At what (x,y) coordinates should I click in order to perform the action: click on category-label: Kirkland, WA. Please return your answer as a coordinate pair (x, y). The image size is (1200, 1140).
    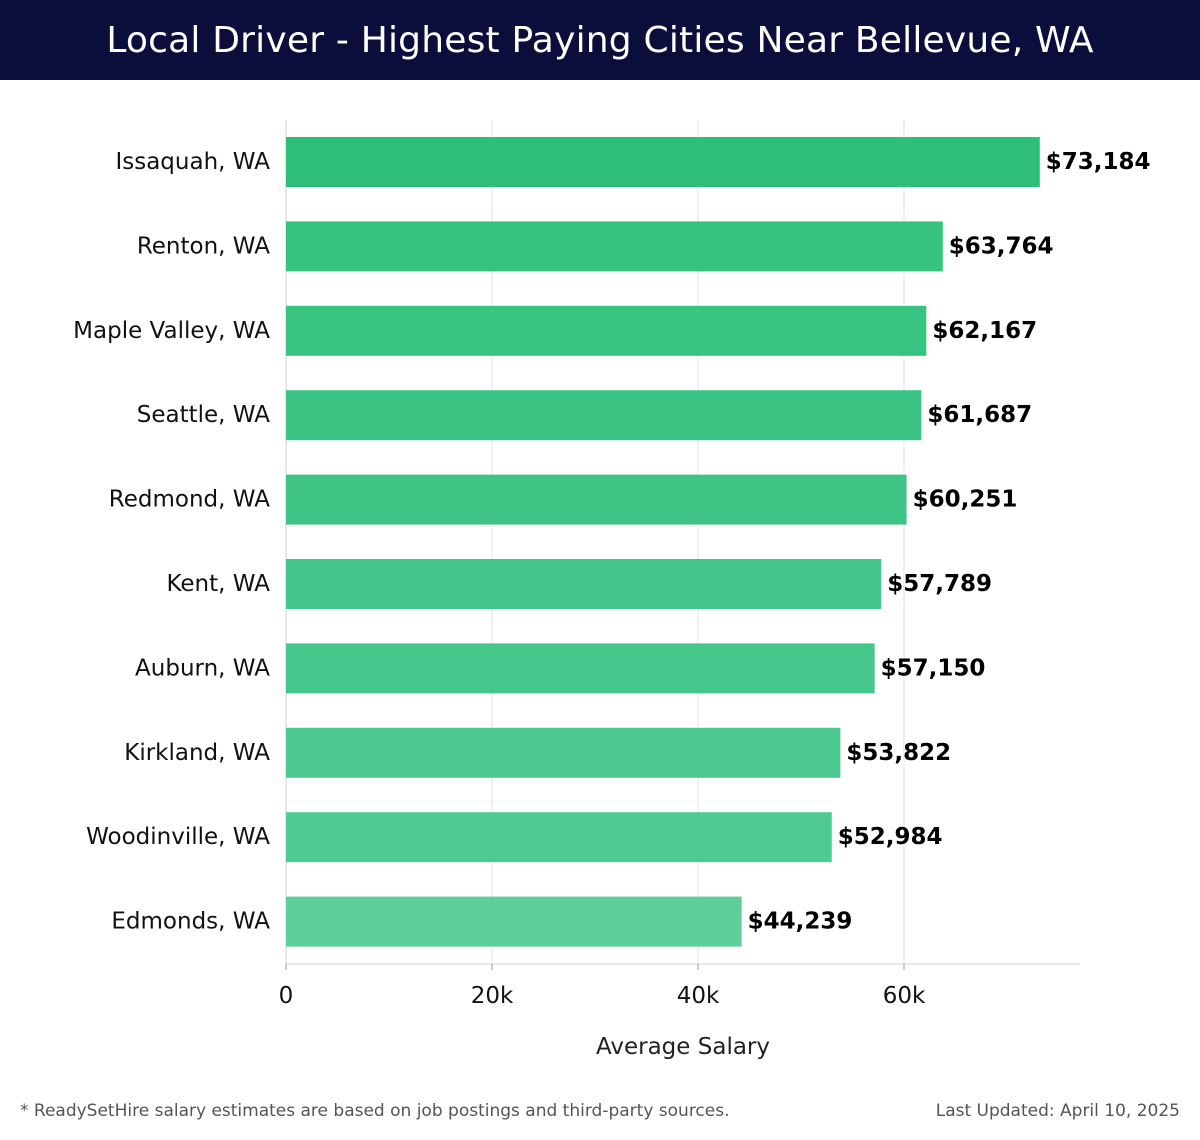
    Looking at the image, I should click on (197, 753).